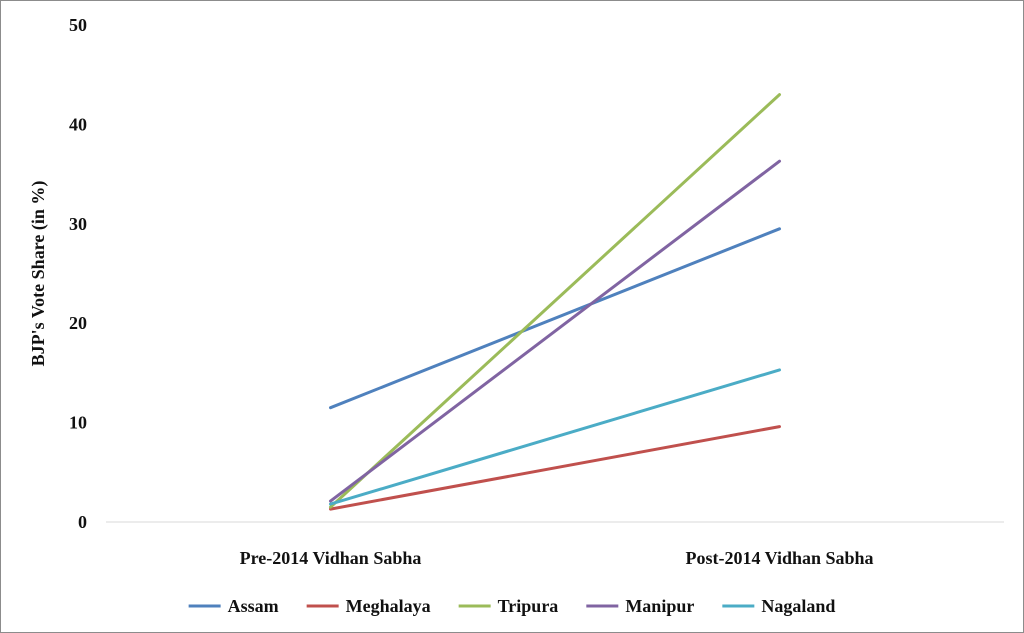  I want to click on y-axis-ticks: 0 10 20 30 40 50, so click(78, 273).